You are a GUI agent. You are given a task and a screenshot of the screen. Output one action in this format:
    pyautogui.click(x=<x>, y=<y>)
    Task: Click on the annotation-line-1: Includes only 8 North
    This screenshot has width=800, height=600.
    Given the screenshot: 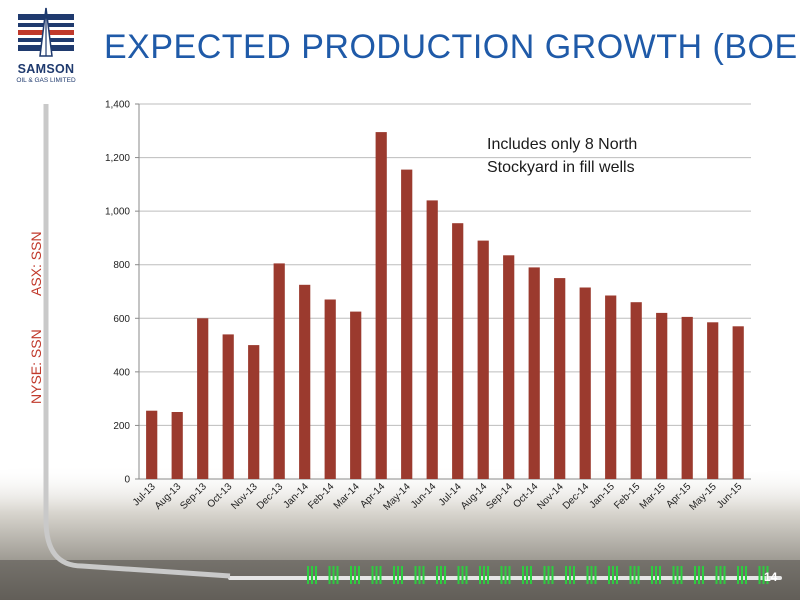 What is the action you would take?
    pyautogui.click(x=562, y=144)
    